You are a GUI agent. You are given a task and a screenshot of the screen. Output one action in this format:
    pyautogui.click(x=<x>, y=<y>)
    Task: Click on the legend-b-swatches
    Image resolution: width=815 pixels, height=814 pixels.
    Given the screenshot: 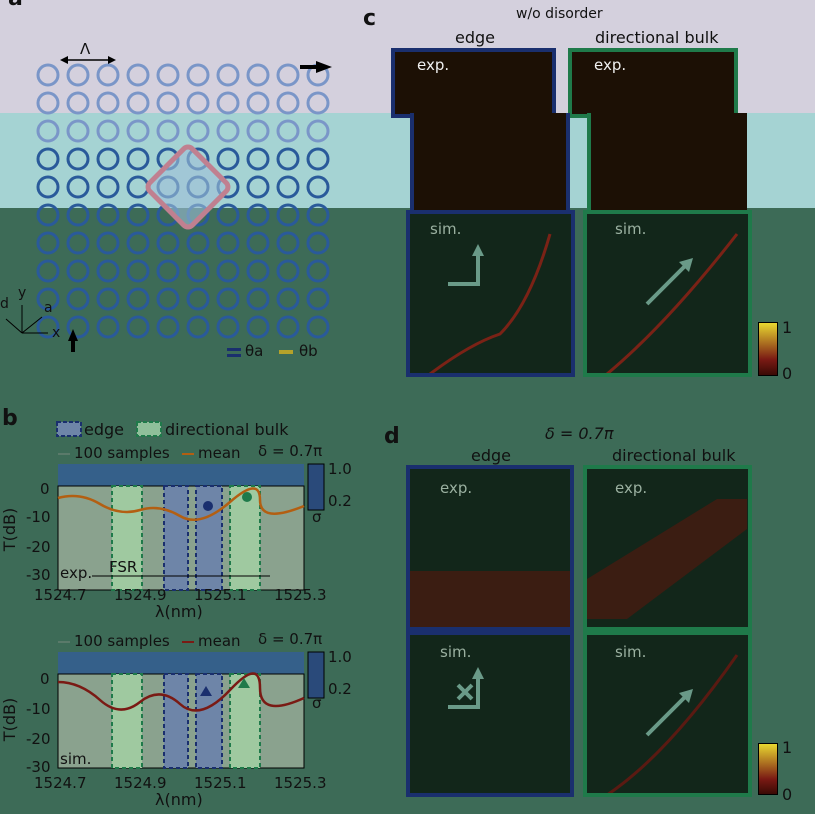 What is the action you would take?
    pyautogui.click(x=109, y=429)
    